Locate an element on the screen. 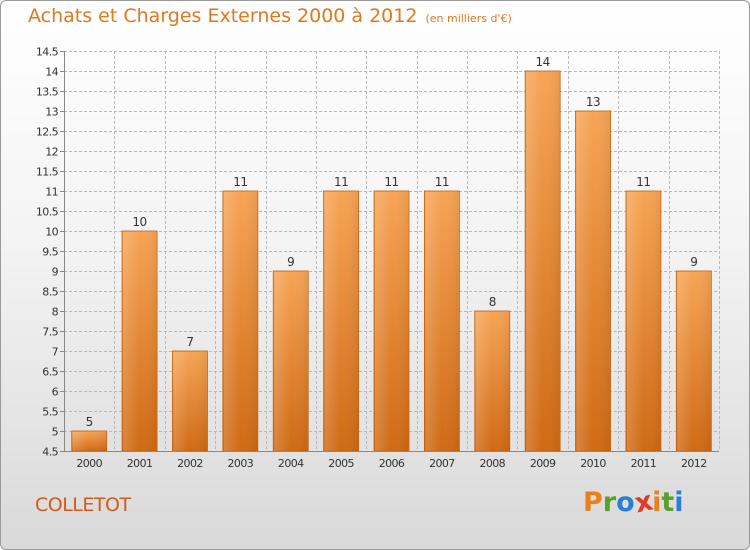 The height and width of the screenshot is (550, 750). y-tick-label: 7.5 is located at coordinates (50, 332).